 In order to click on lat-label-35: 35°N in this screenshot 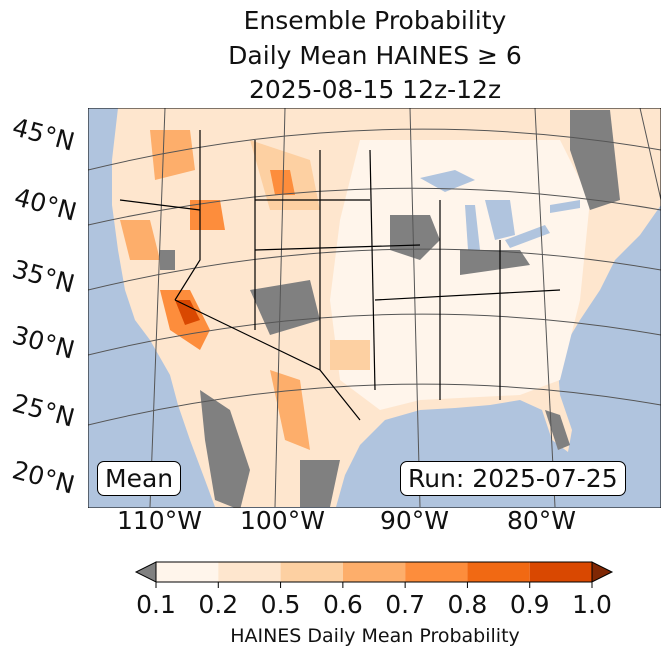, I will do `click(43, 276)`.